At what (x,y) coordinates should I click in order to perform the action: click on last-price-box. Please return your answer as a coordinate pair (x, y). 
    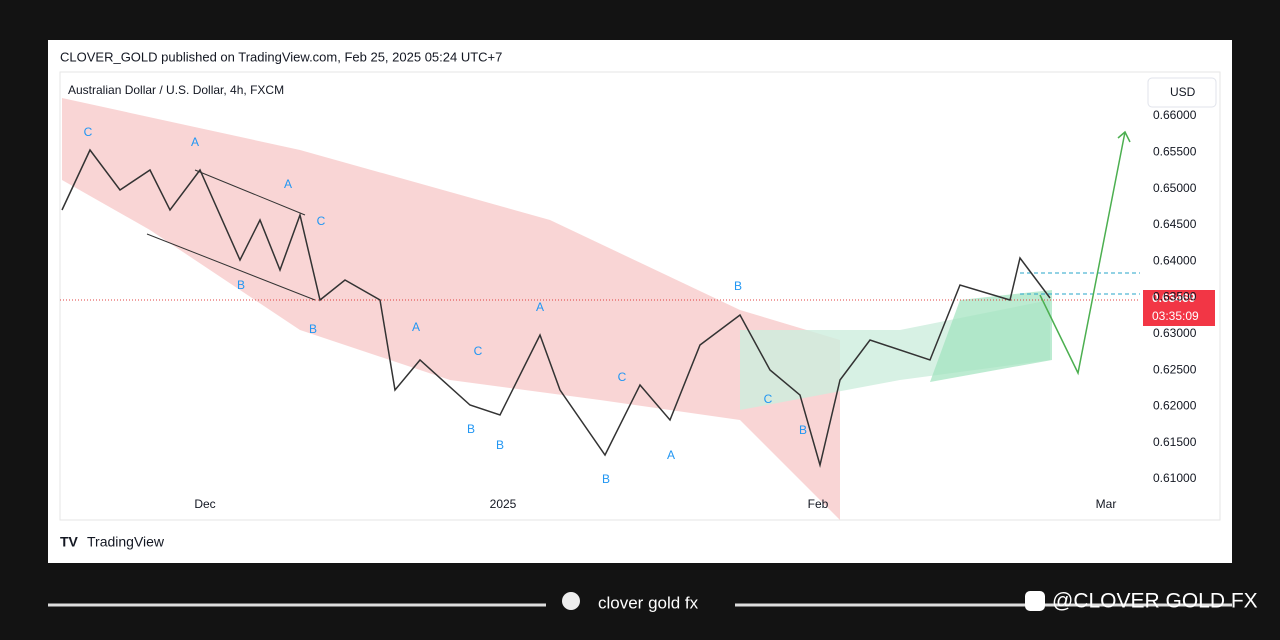
    Looking at the image, I should click on (1179, 299).